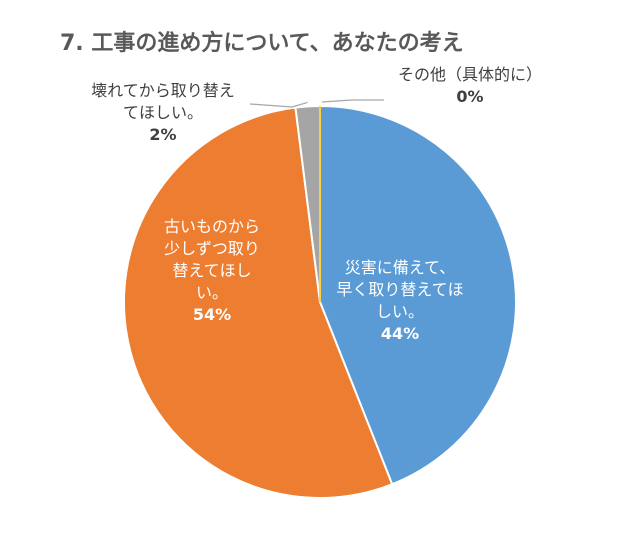 The image size is (643, 553). Describe the element at coordinates (262, 43) in the screenshot. I see `chart-title: 7. 工事の進め方について、あなたの考え` at that location.